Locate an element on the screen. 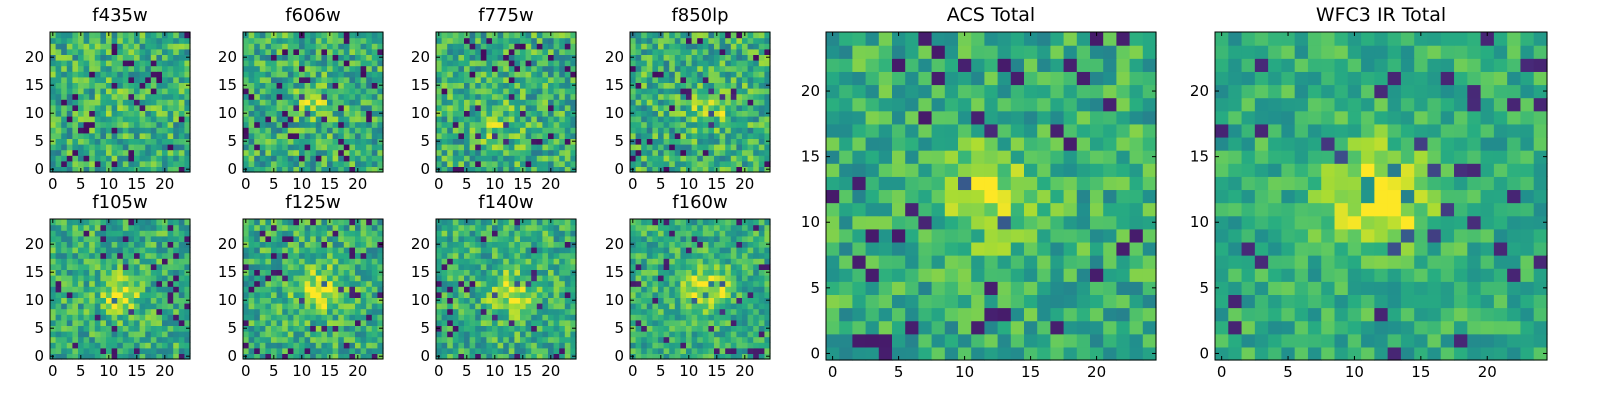 The image size is (1600, 400). x-tick-label: 15 is located at coordinates (136, 184).